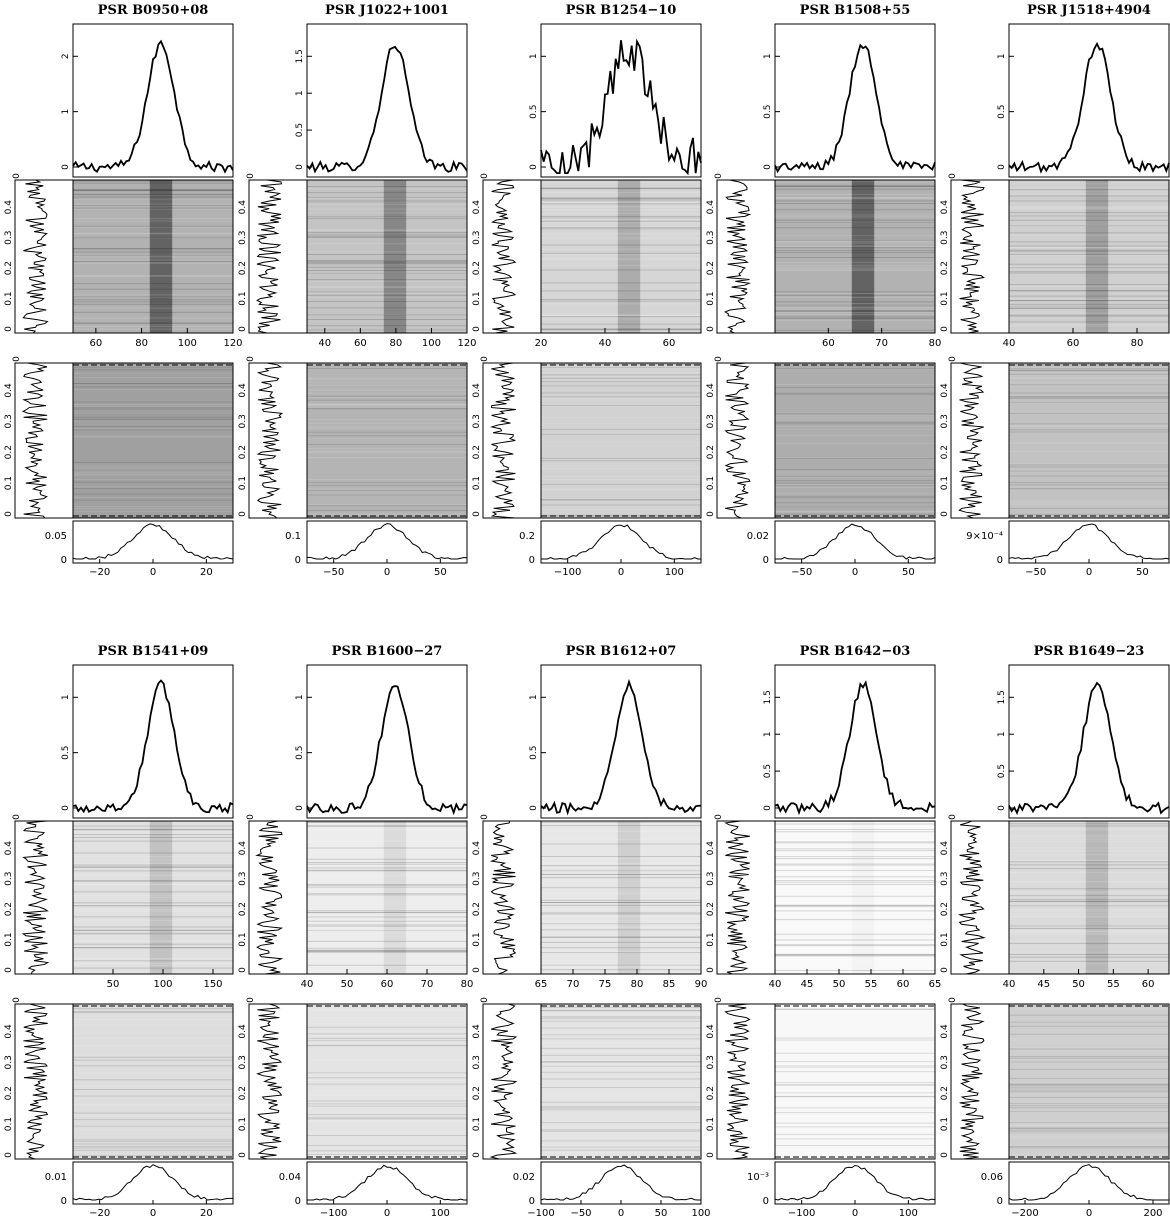 The width and height of the screenshot is (1170, 1217). What do you see at coordinates (758, 536) in the screenshot?
I see `lrfs-ytick-label: 0.02` at bounding box center [758, 536].